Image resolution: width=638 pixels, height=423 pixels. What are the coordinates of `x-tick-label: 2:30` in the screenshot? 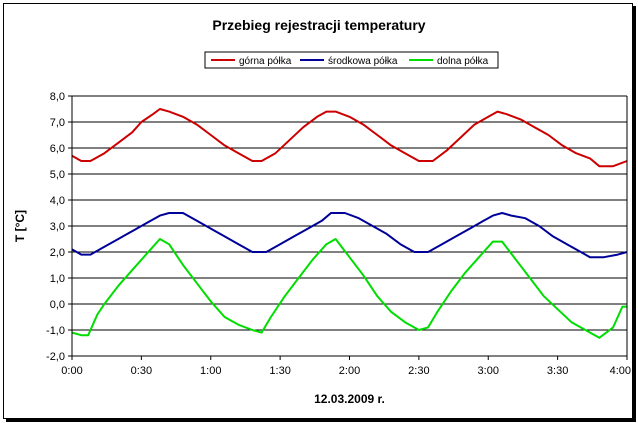 It's located at (418, 371).